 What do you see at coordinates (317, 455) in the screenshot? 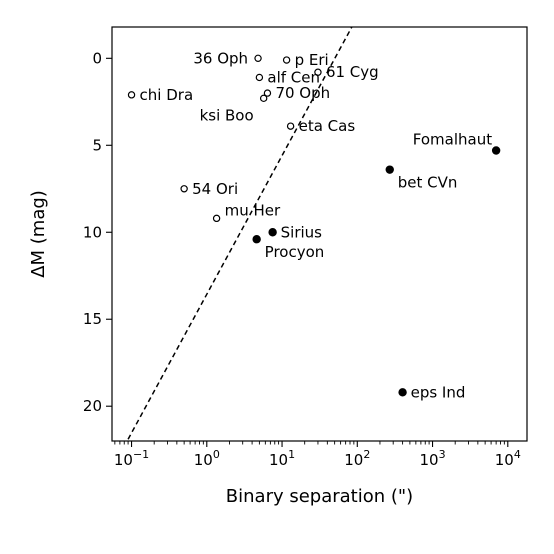
I see `x-axis-ticks: 10⁻¹ 10⁰ 10¹ 10² 10³ 10⁴` at bounding box center [317, 455].